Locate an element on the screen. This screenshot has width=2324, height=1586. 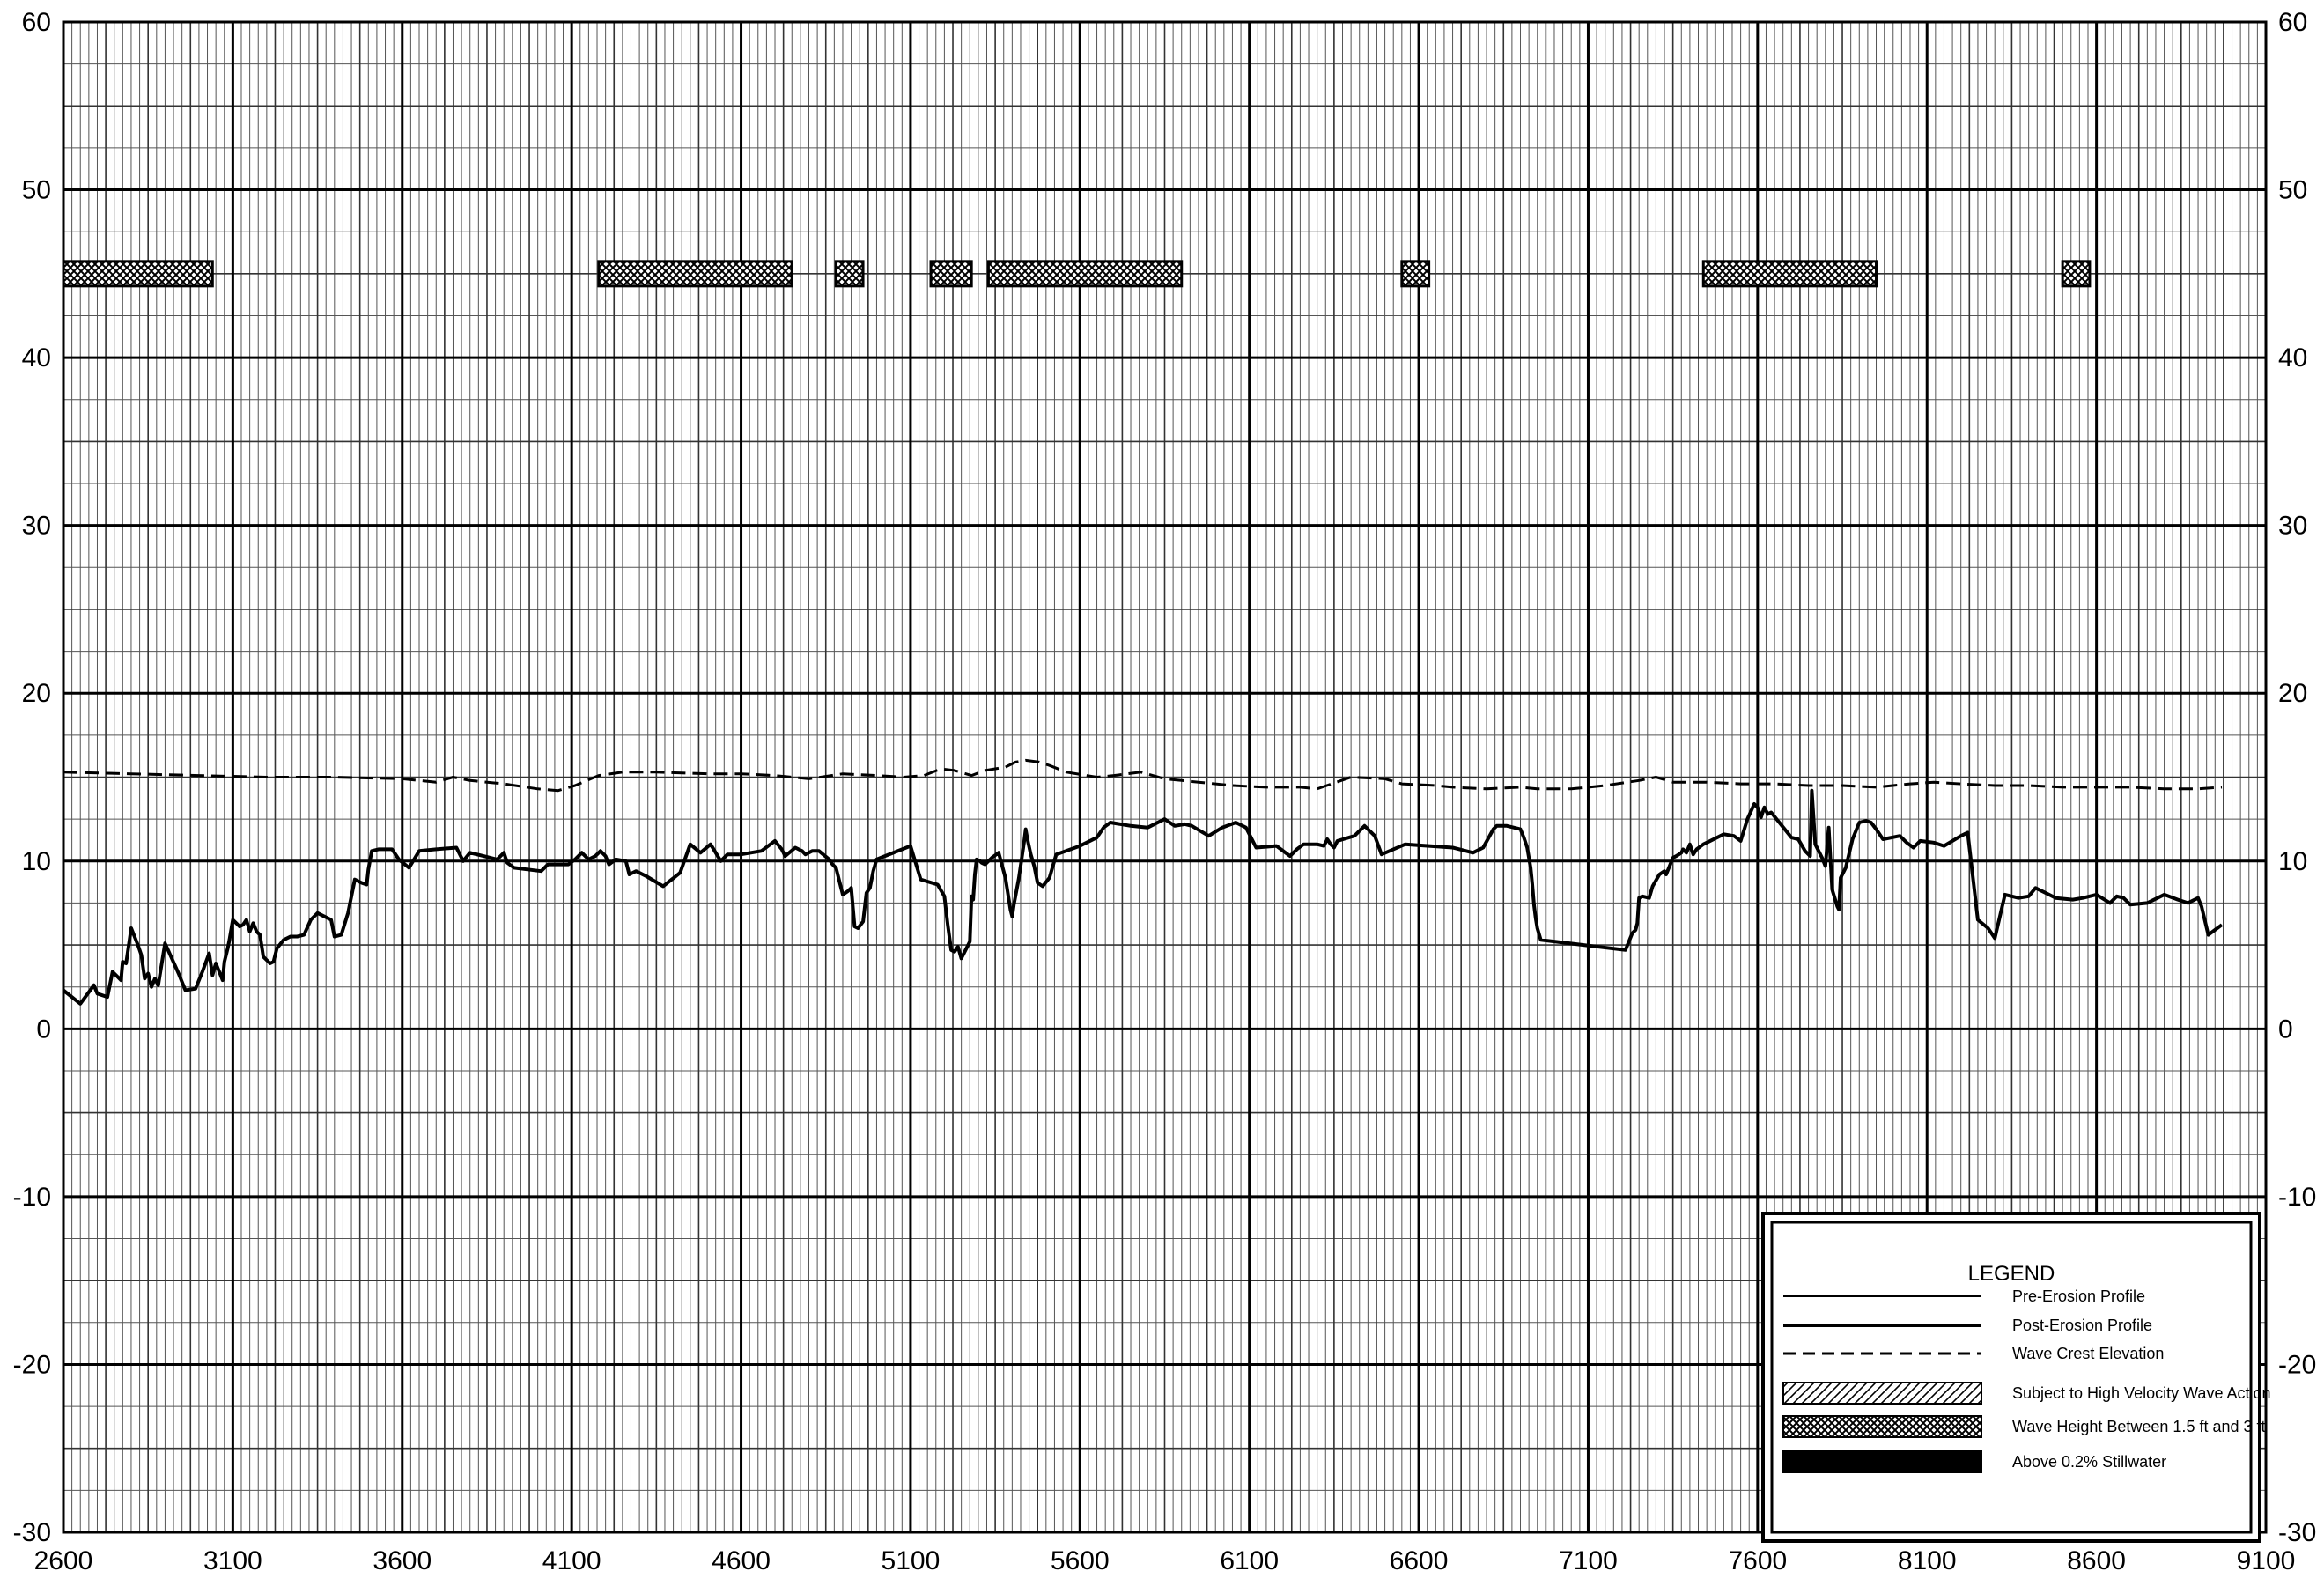
y-tick-label-right: 60 is located at coordinates (2292, 22).